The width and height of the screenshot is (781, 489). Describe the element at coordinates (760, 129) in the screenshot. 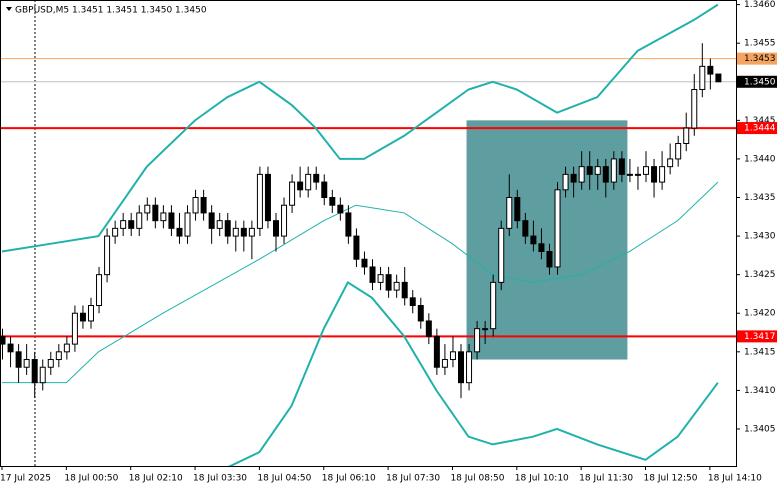

I see `level-label: 1.3444` at that location.